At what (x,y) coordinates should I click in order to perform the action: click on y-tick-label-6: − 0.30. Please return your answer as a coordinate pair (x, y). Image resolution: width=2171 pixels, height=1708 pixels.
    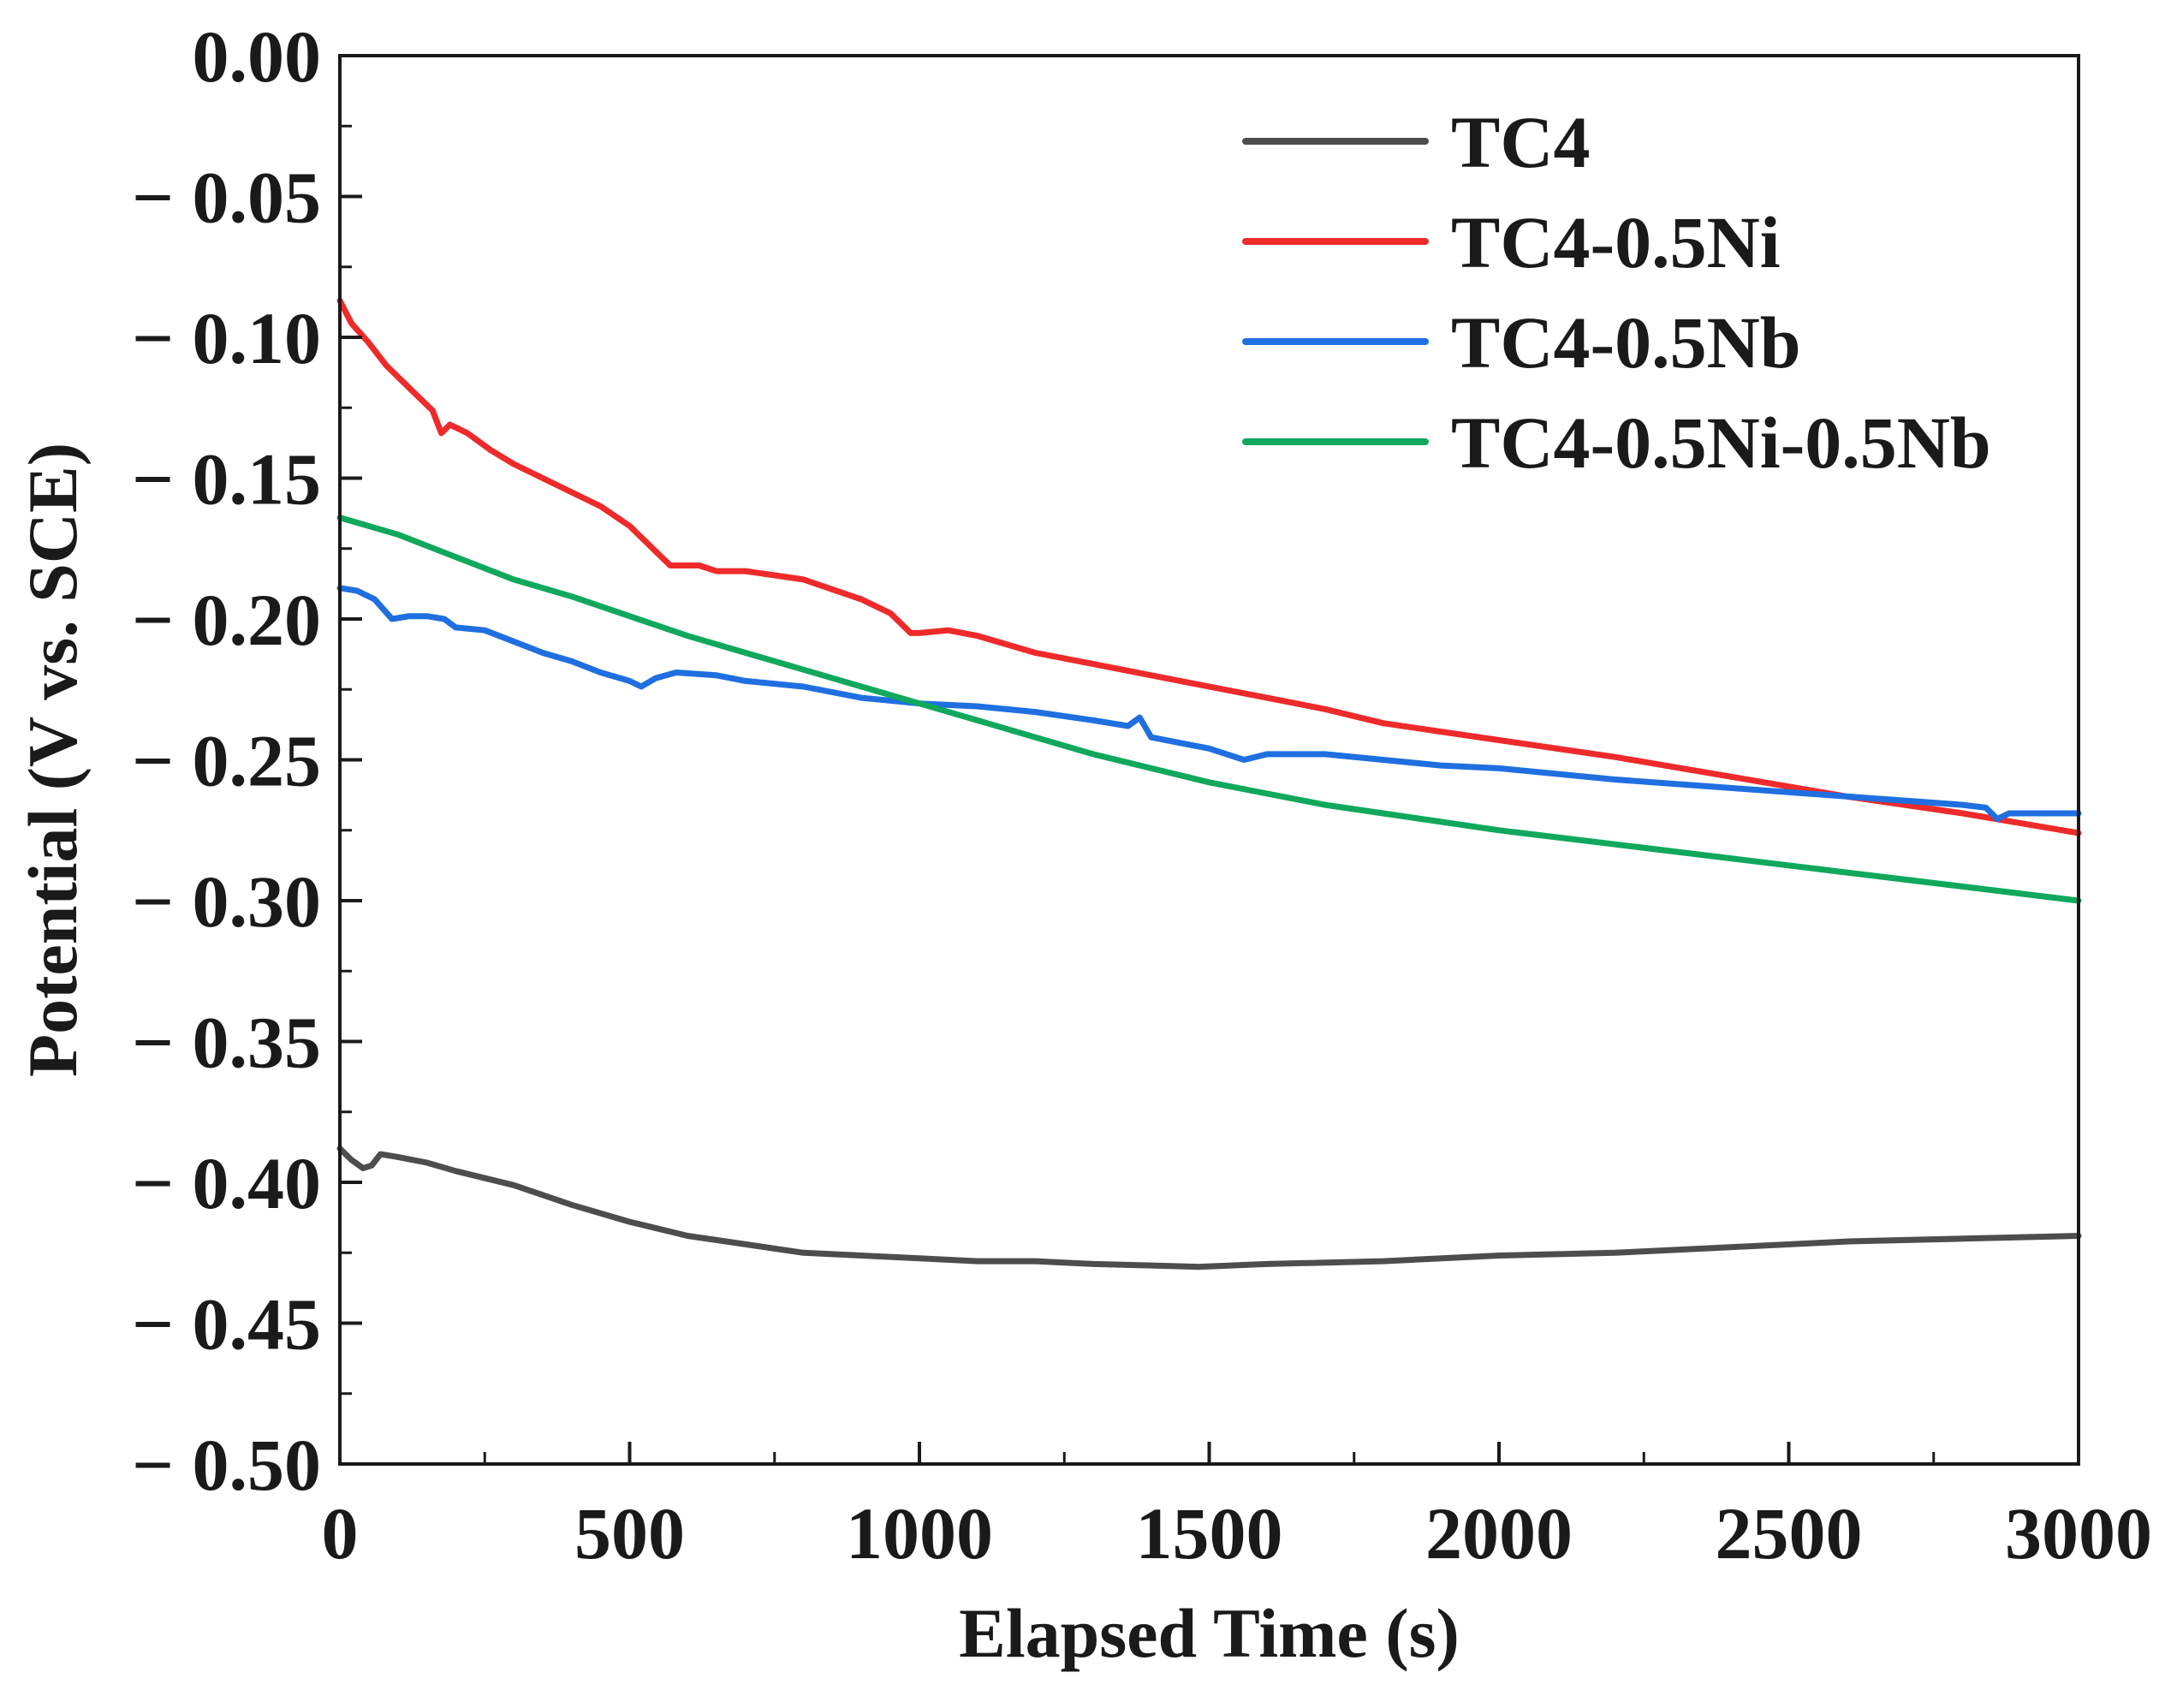
    Looking at the image, I should click on (226, 901).